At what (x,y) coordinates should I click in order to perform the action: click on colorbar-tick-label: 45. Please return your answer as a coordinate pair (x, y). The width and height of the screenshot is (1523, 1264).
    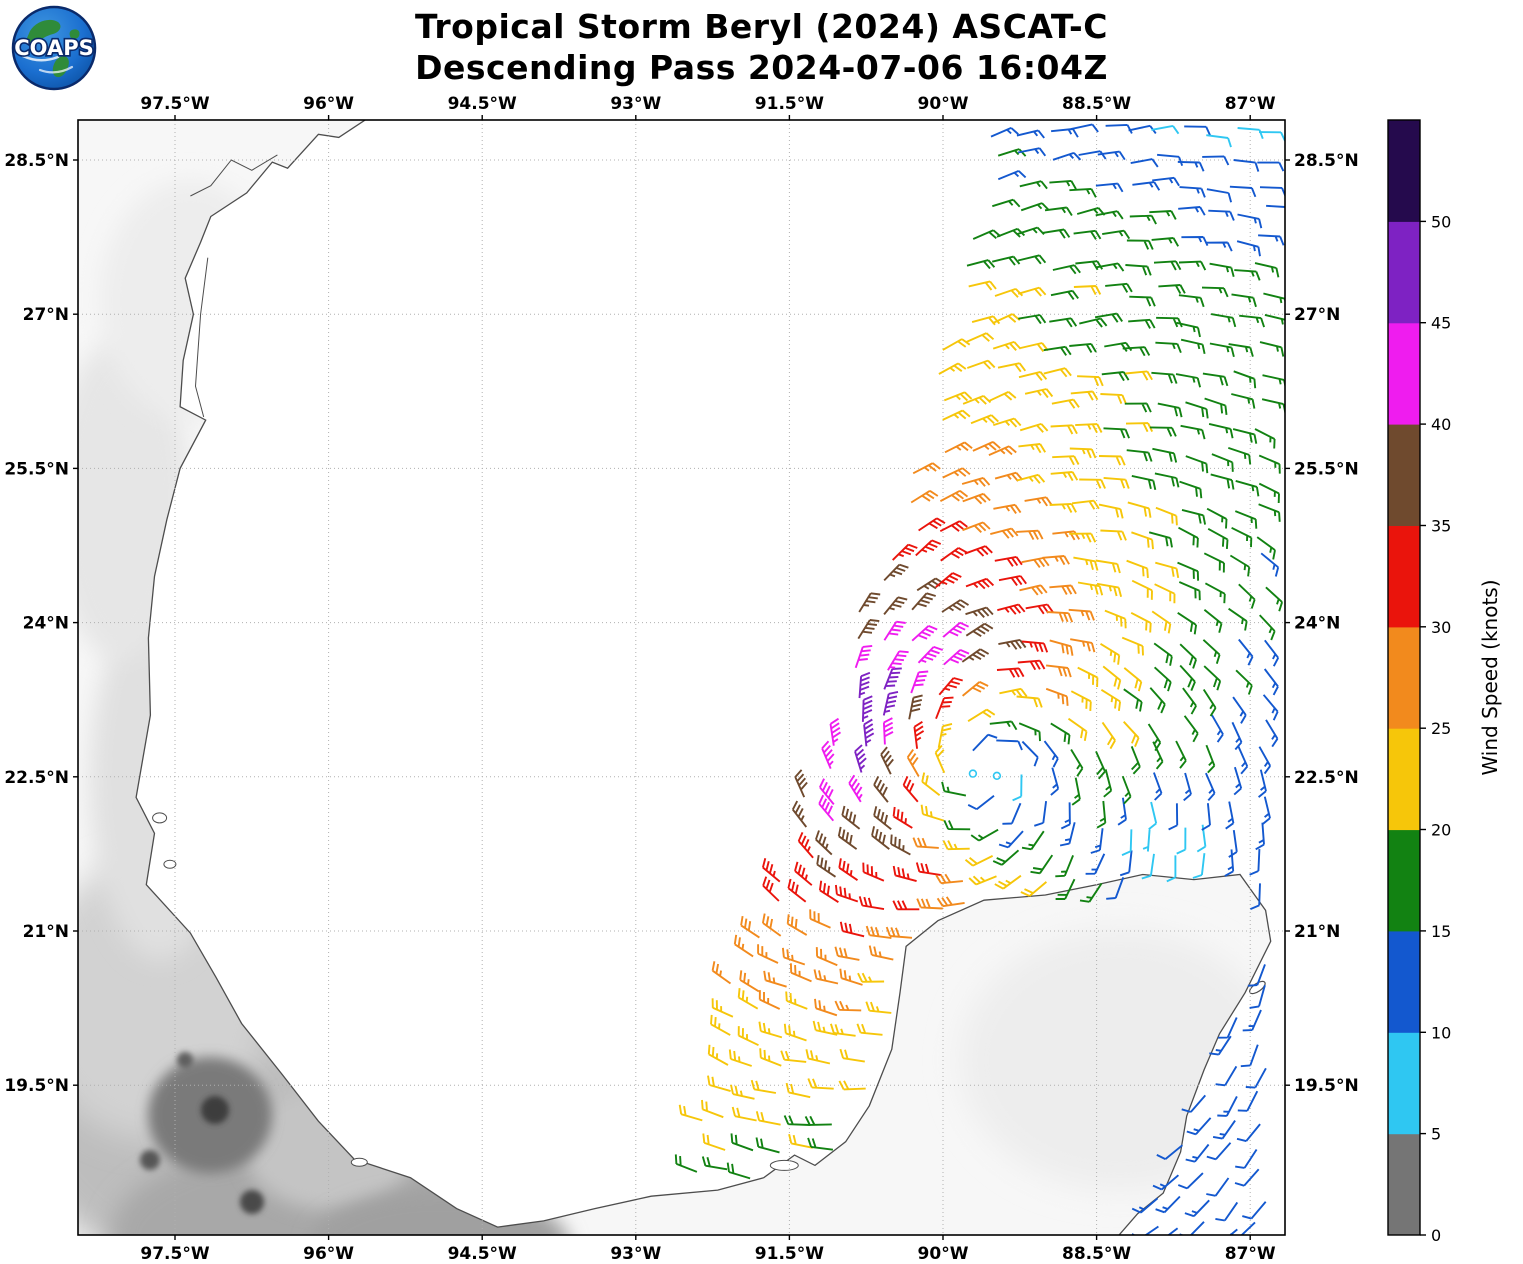
    Looking at the image, I should click on (1441, 323).